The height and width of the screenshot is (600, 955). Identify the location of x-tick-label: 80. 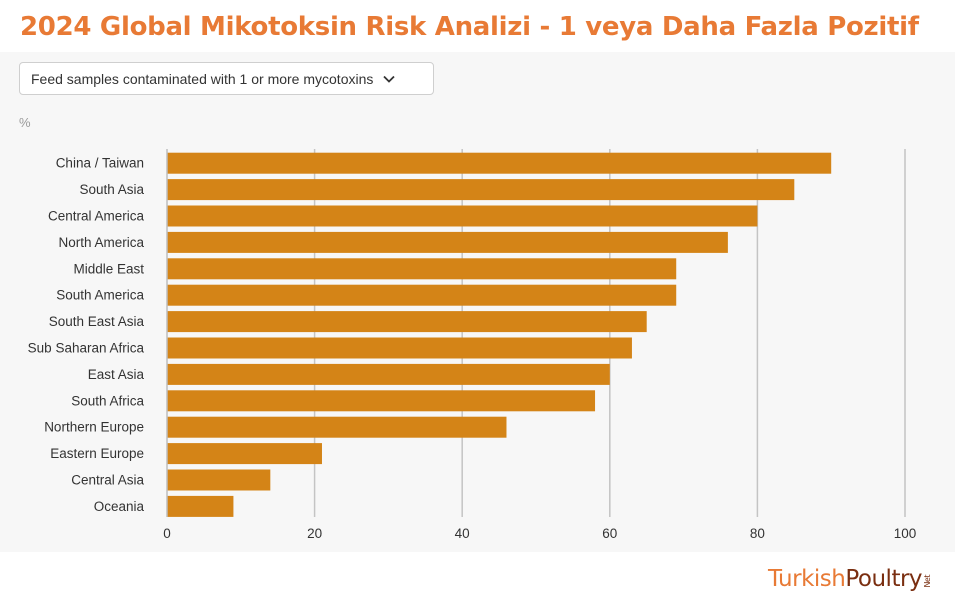
(757, 533).